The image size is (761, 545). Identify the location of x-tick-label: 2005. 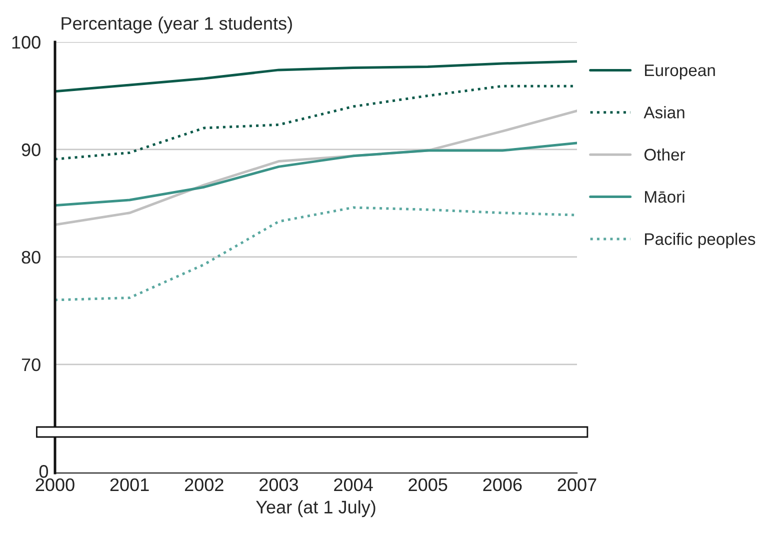
(428, 485).